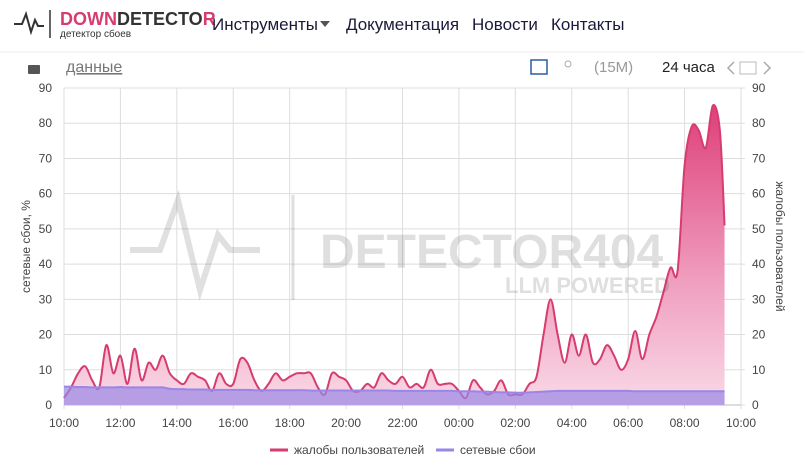 This screenshot has width=804, height=469. What do you see at coordinates (498, 450) in the screenshot?
I see `legend-label: сетевые сбои` at bounding box center [498, 450].